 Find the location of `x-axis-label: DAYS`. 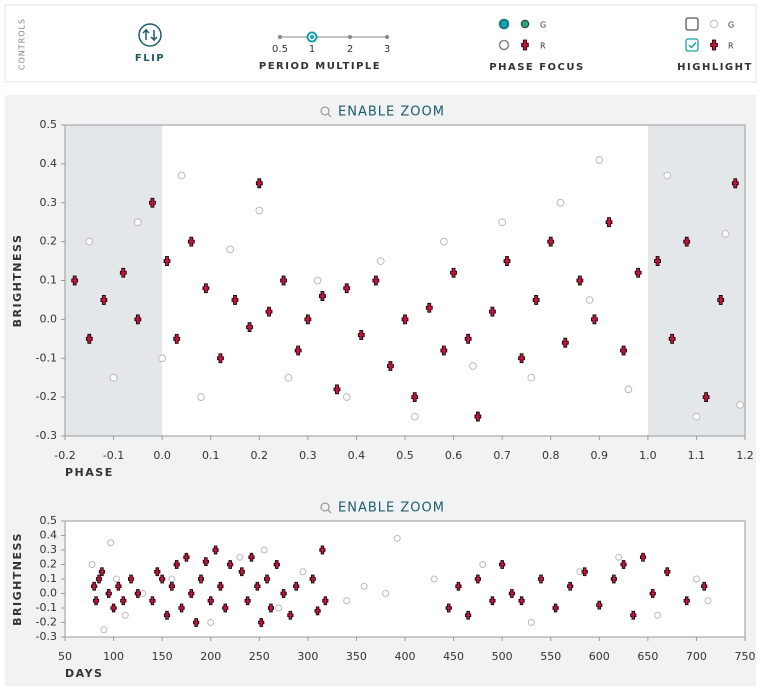

x-axis-label: DAYS is located at coordinates (84, 673).